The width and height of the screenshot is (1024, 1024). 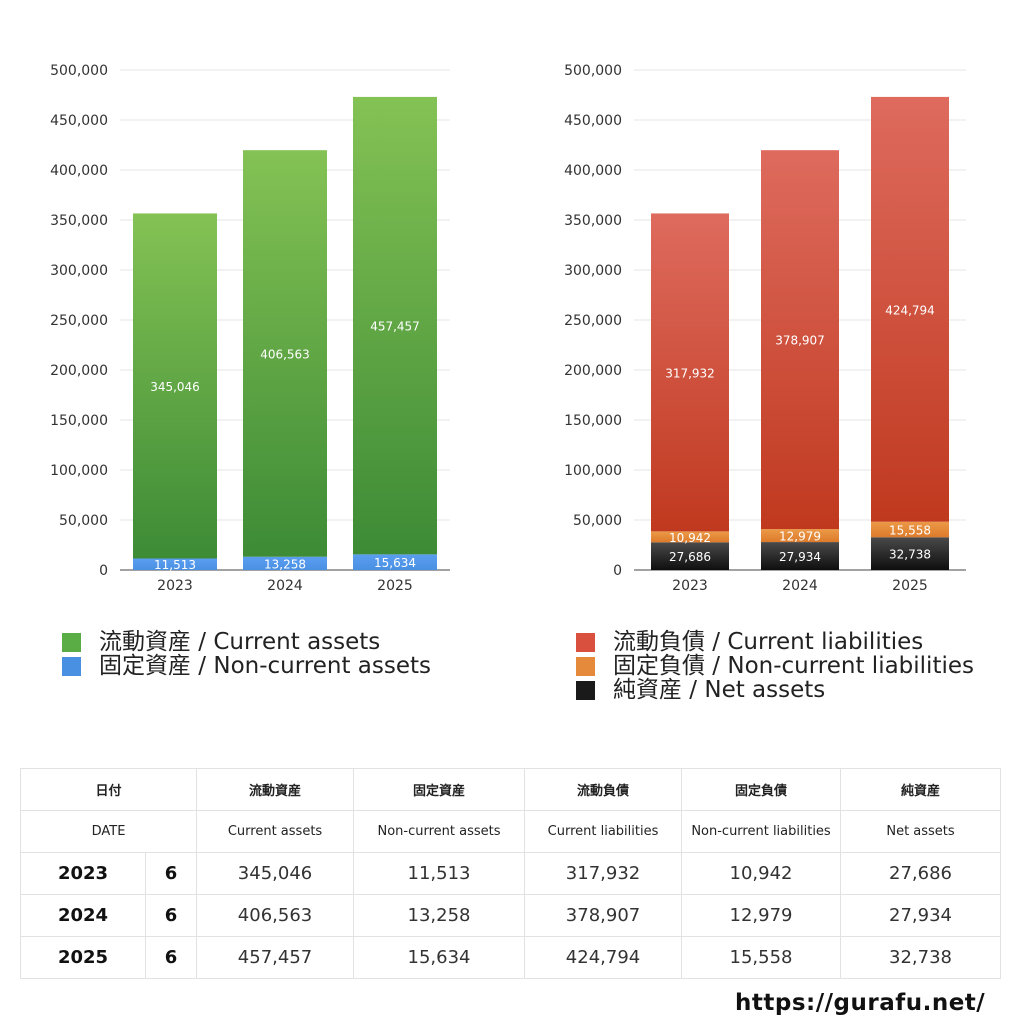 What do you see at coordinates (690, 538) in the screenshot?
I see `data-label: 10,942` at bounding box center [690, 538].